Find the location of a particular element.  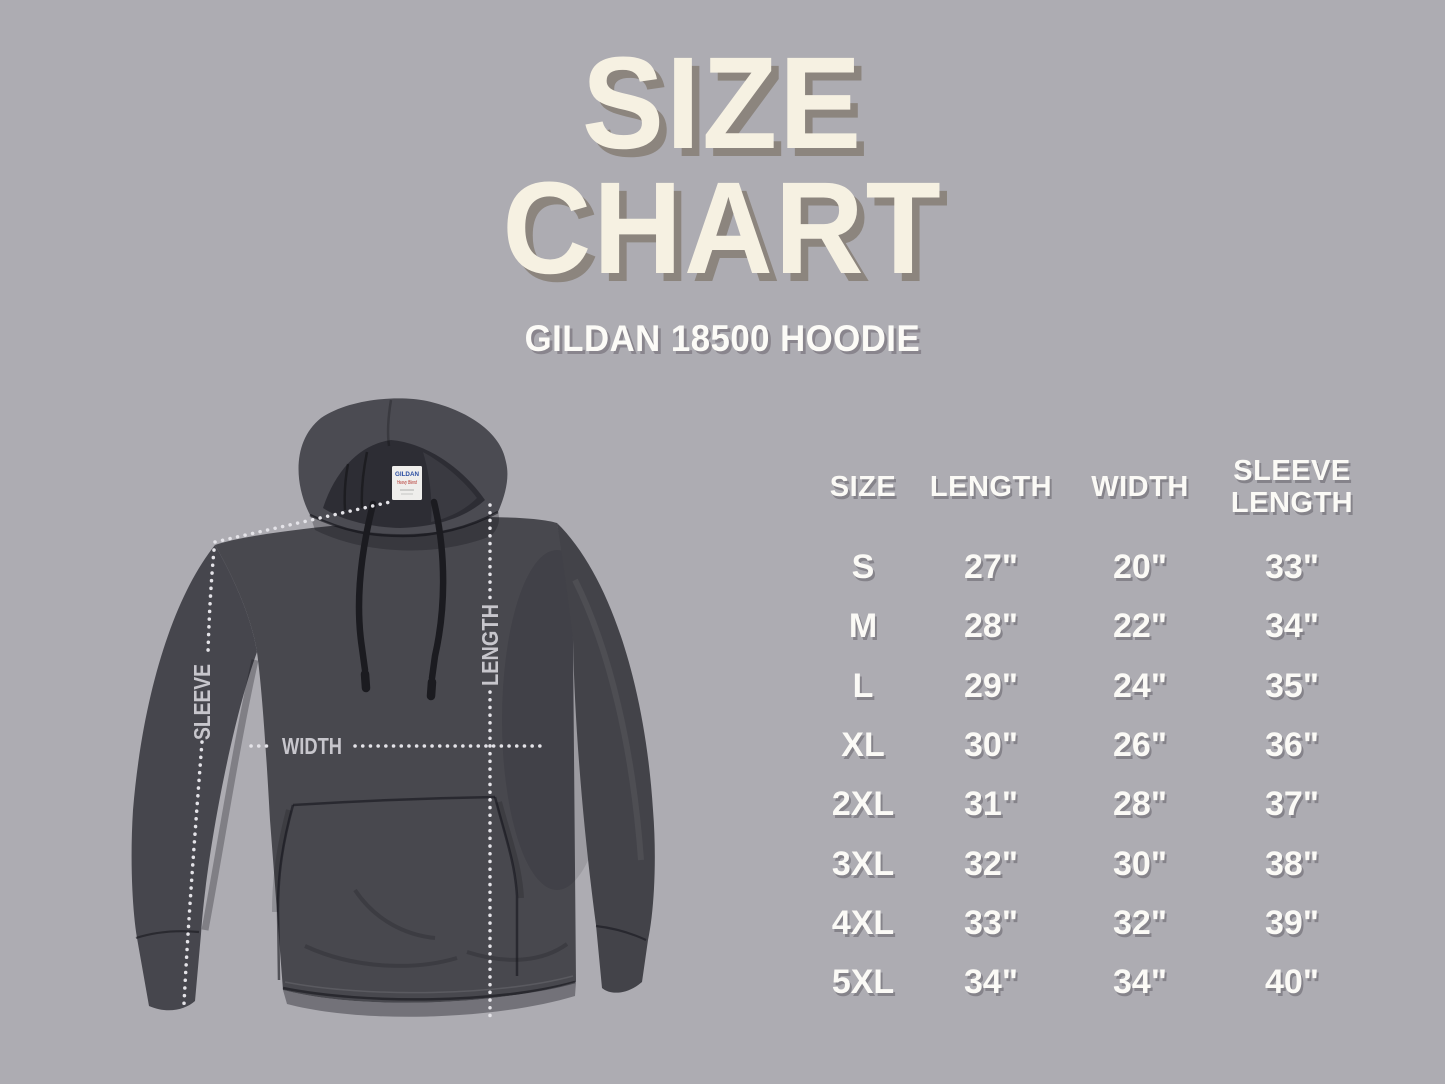

hem-seam is located at coordinates (429, 990).